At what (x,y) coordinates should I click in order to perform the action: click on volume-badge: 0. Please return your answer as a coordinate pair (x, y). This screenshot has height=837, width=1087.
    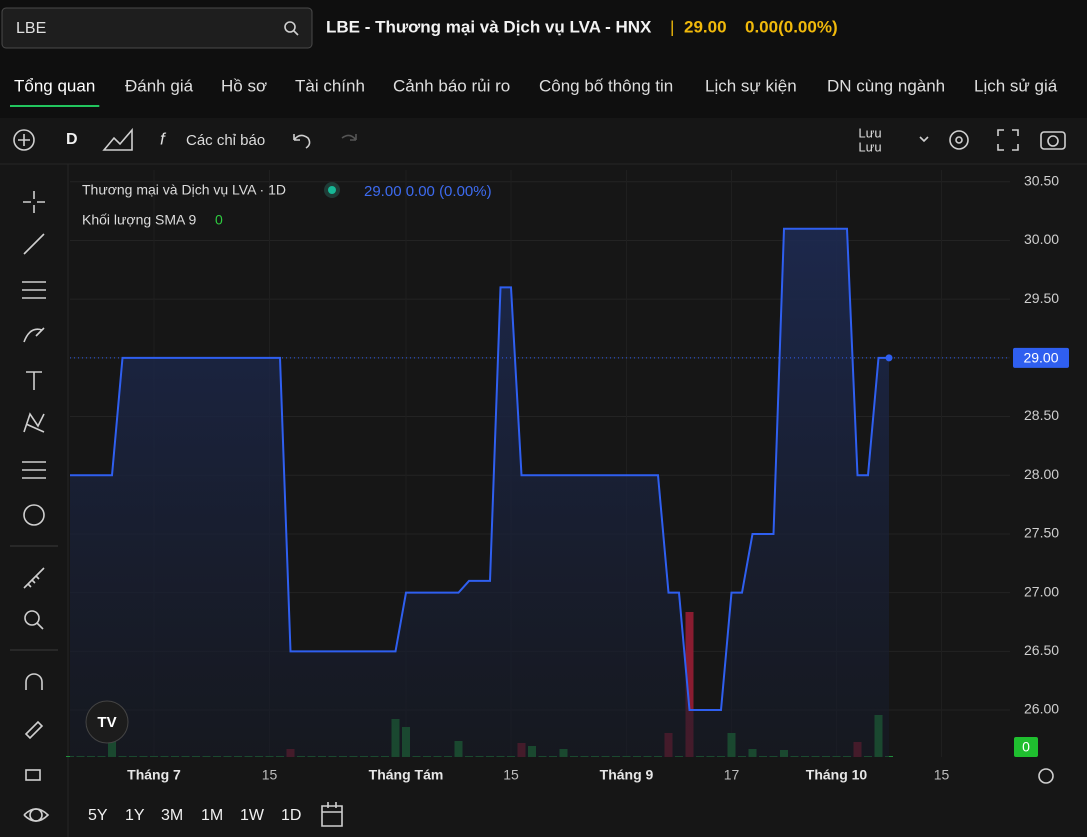
    Looking at the image, I should click on (1026, 747).